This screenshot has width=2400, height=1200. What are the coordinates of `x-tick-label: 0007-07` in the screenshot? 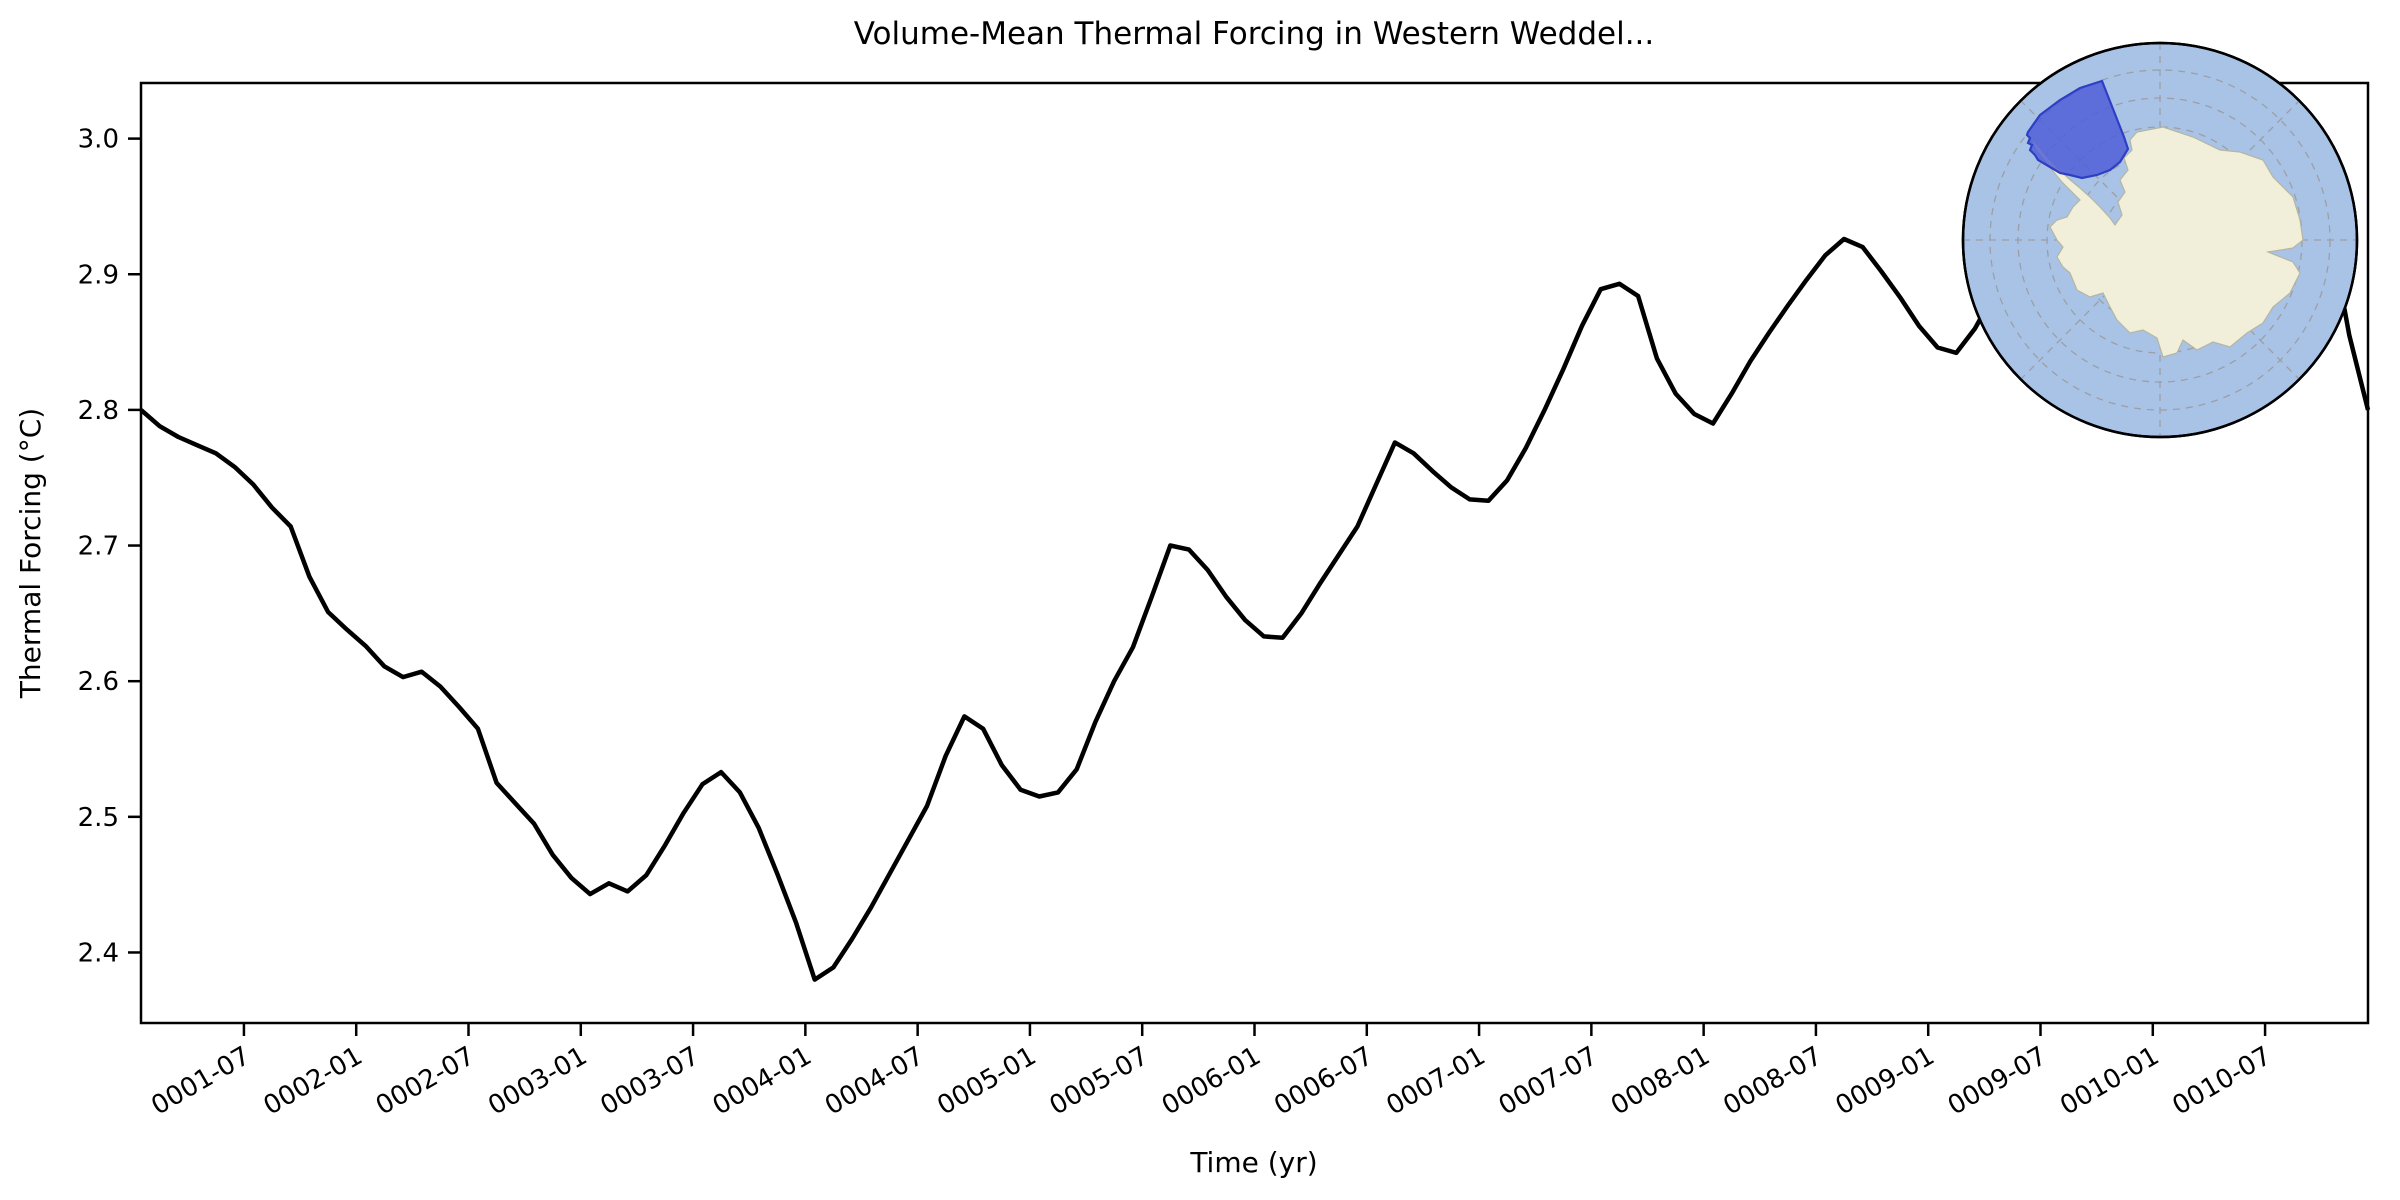 It's located at (1548, 1081).